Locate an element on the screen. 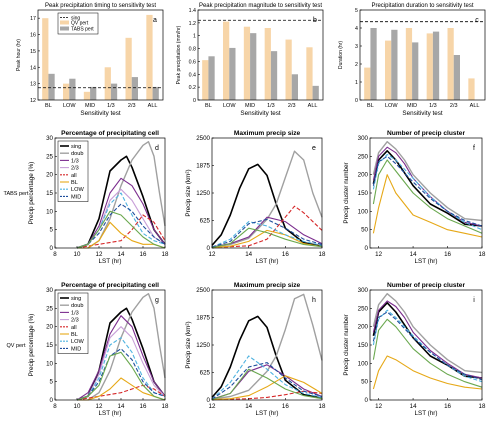 This screenshot has height=425, width=500. y-axis-label: Precip percentage (%) is located at coordinates (31, 193).